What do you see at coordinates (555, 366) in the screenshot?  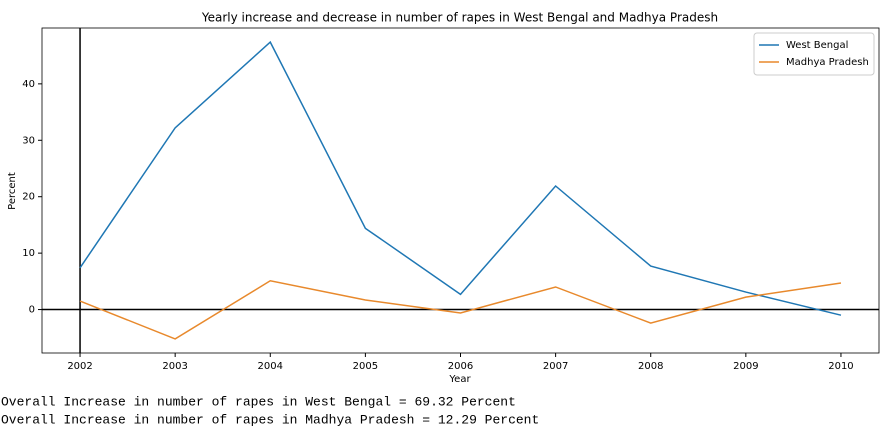 I see `x-tick-label: 2007` at bounding box center [555, 366].